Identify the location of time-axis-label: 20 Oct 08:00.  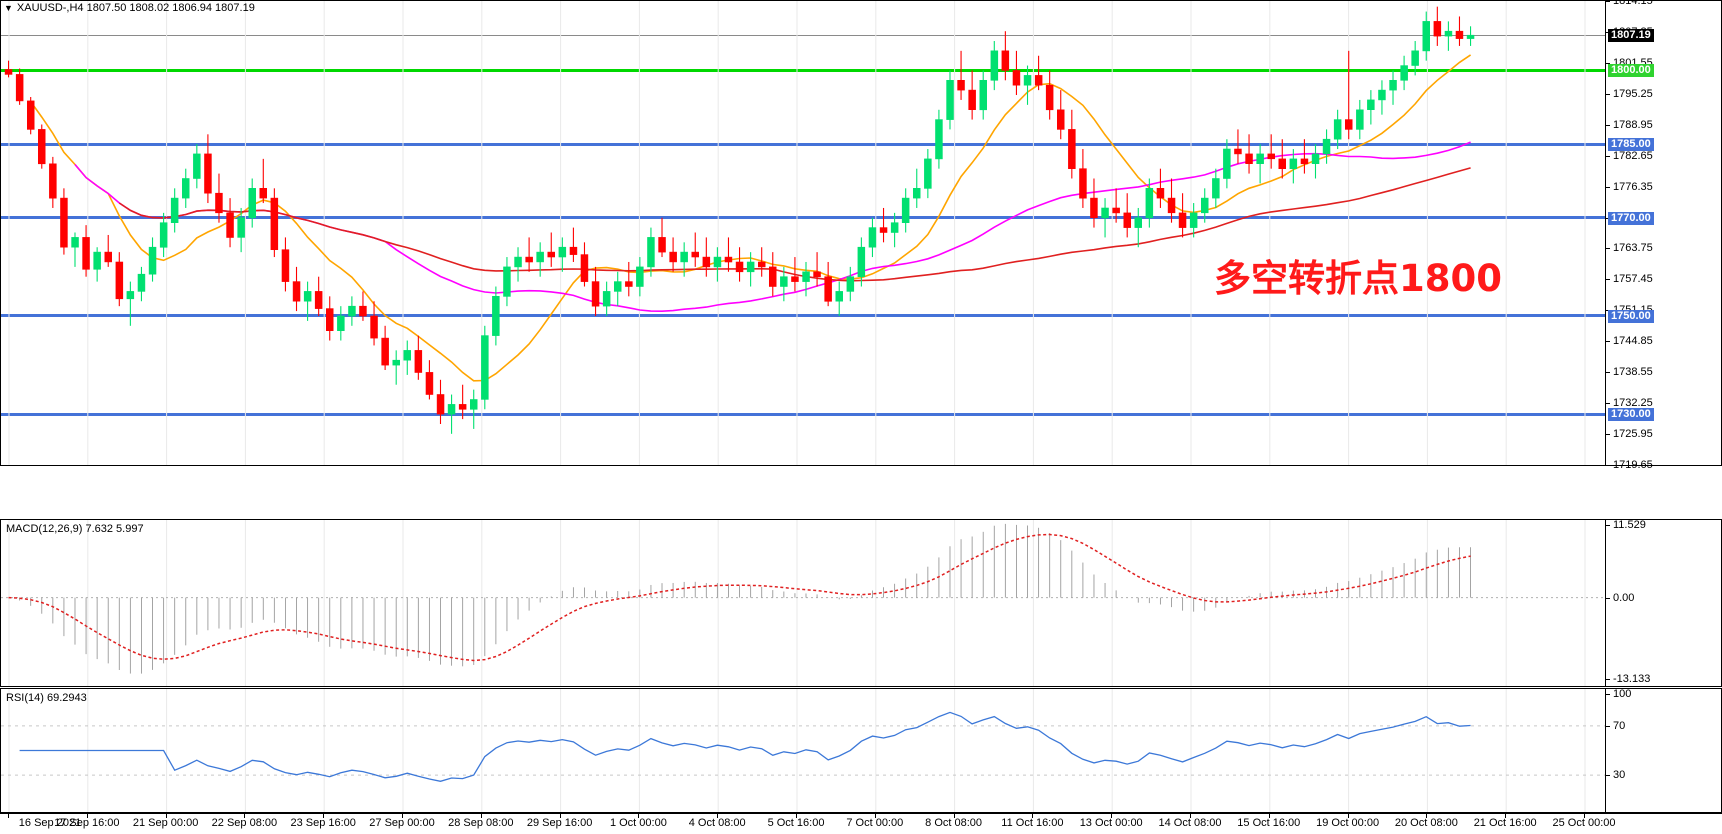
(1426, 823).